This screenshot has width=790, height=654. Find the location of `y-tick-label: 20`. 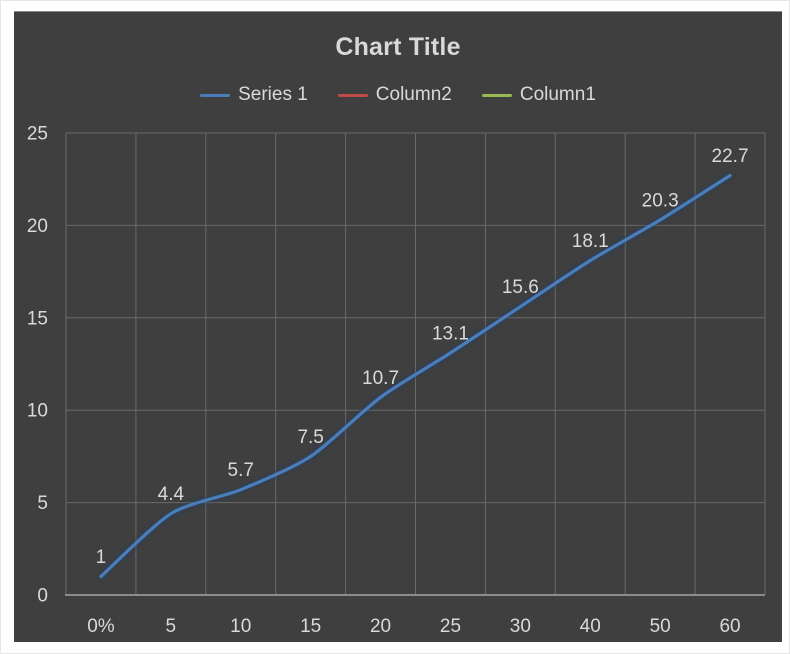

y-tick-label: 20 is located at coordinates (37, 226).